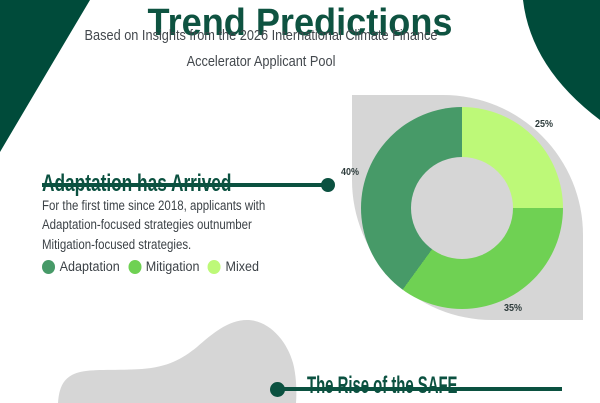 The height and width of the screenshot is (403, 600). What do you see at coordinates (117, 244) in the screenshot?
I see `body-line: Mitigation-focused strategies.` at bounding box center [117, 244].